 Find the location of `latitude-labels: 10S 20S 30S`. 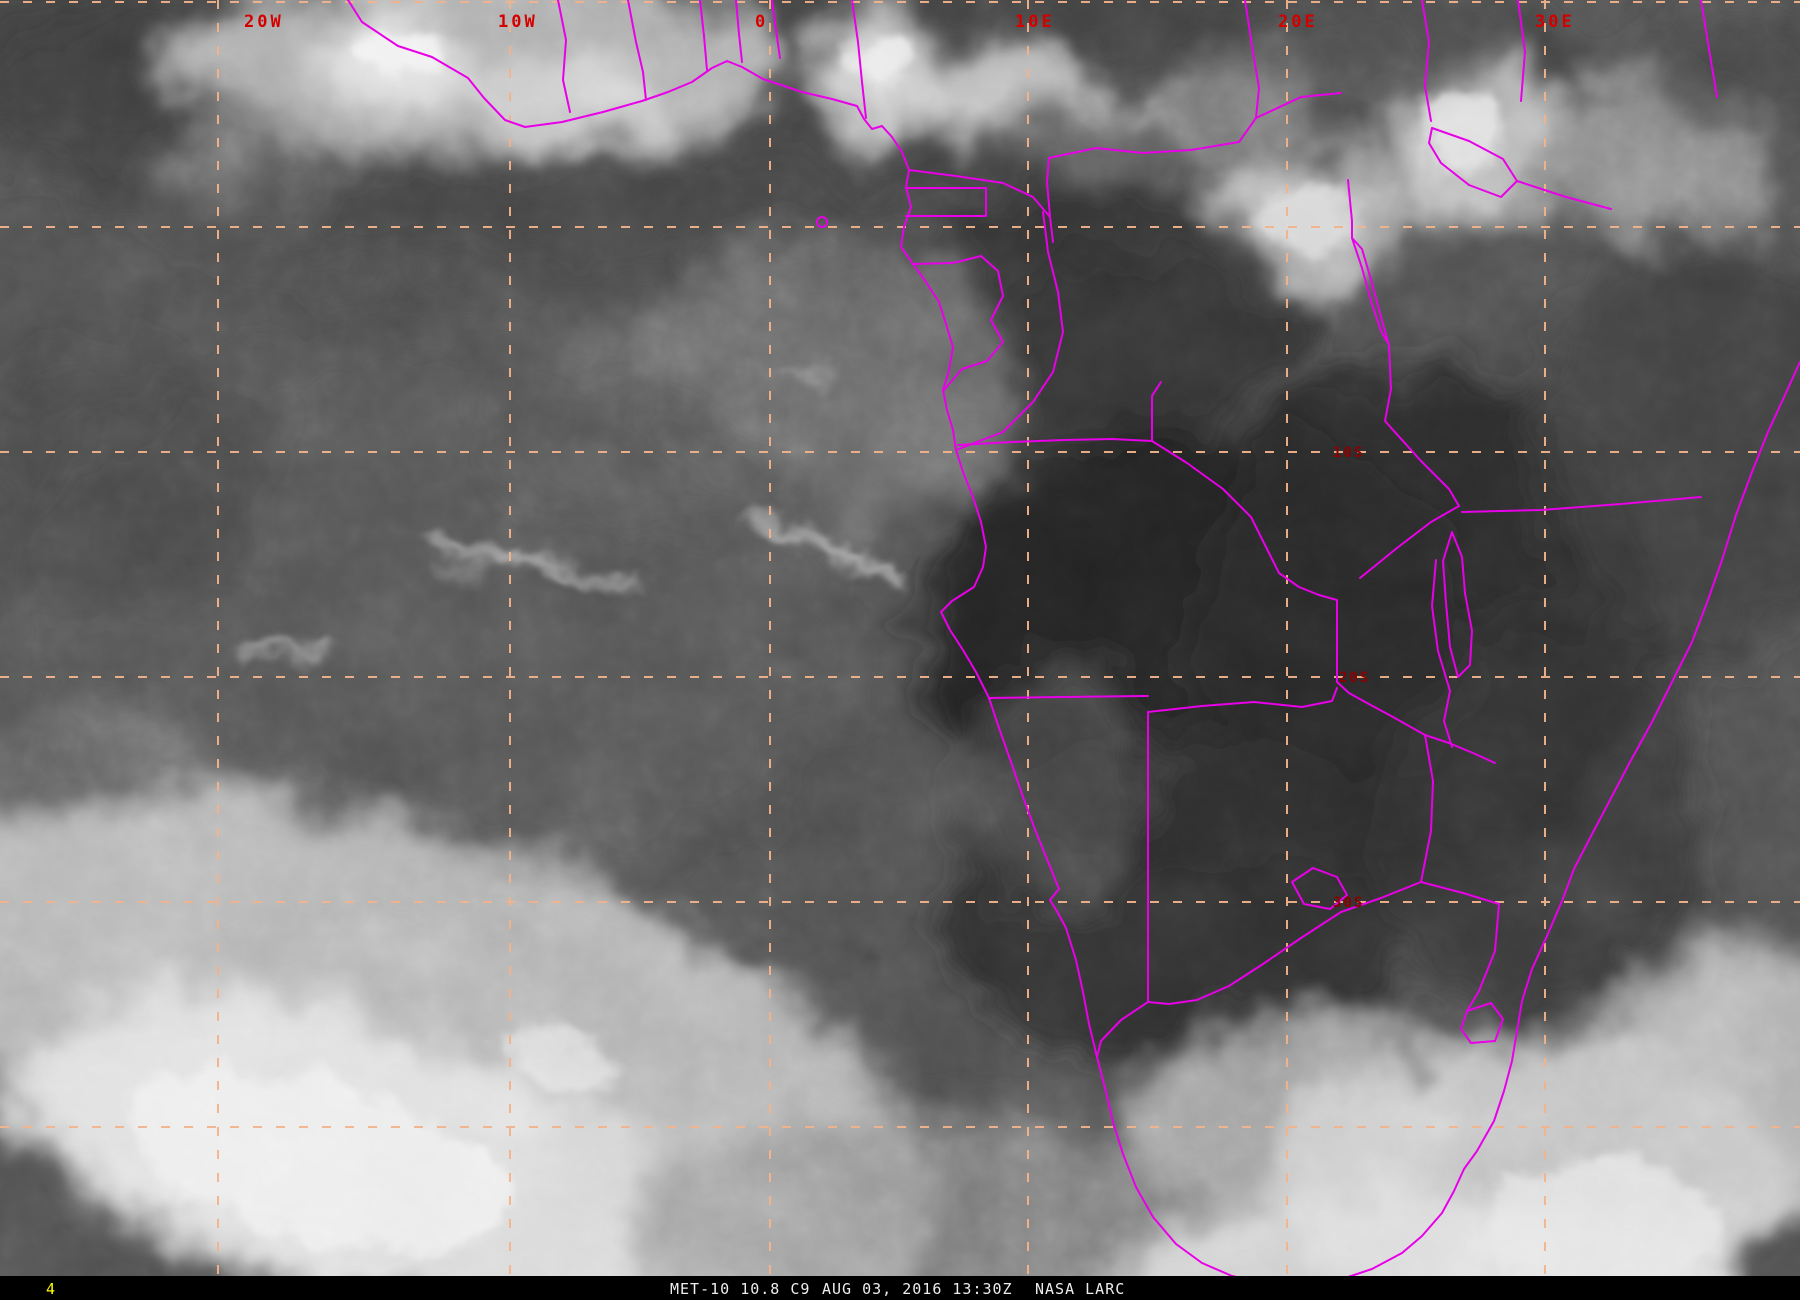

latitude-labels: 10S 20S 30S is located at coordinates (1351, 678).